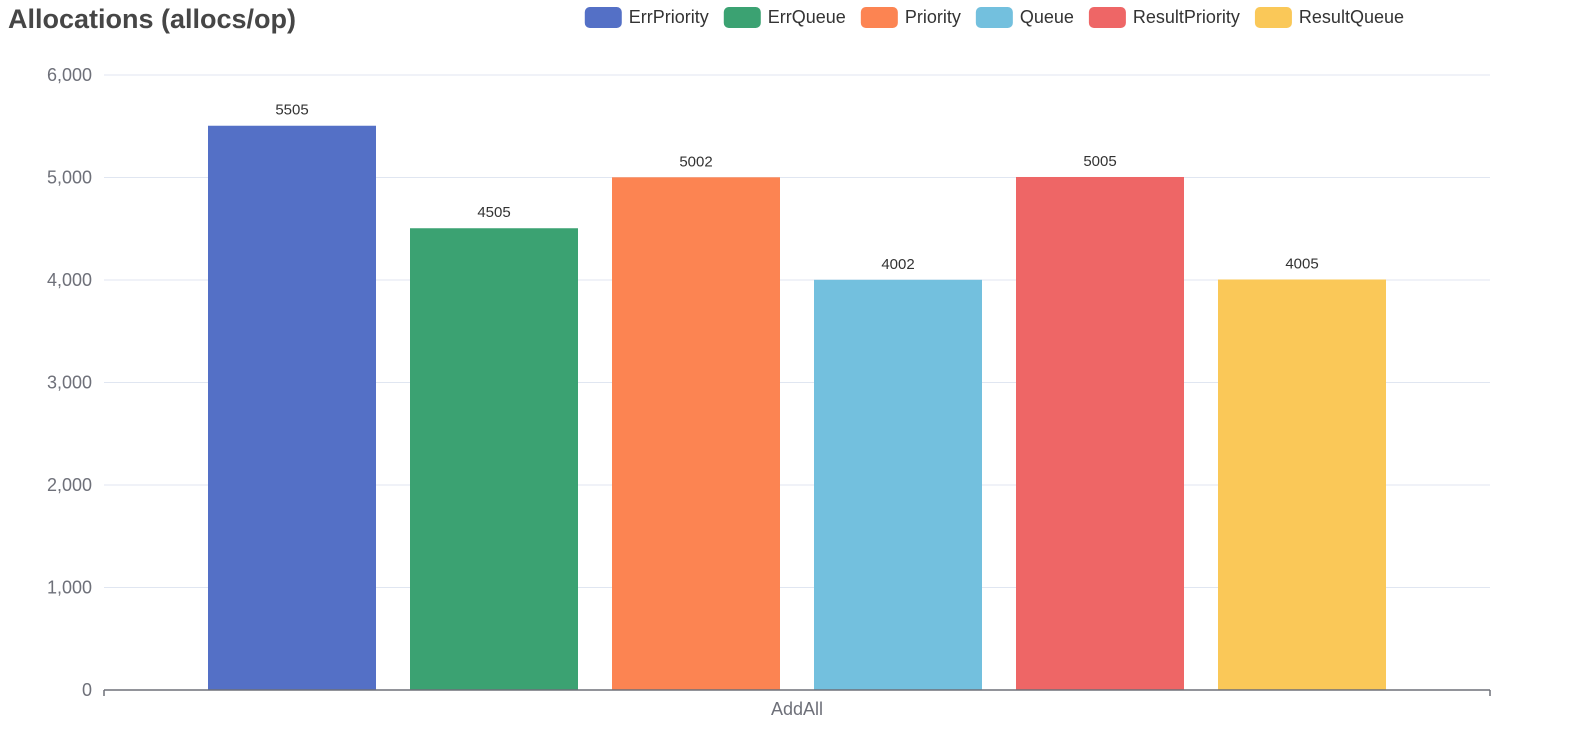 This screenshot has width=1588, height=750. Describe the element at coordinates (1186, 17) in the screenshot. I see `legend-label: ResultPriority` at that location.